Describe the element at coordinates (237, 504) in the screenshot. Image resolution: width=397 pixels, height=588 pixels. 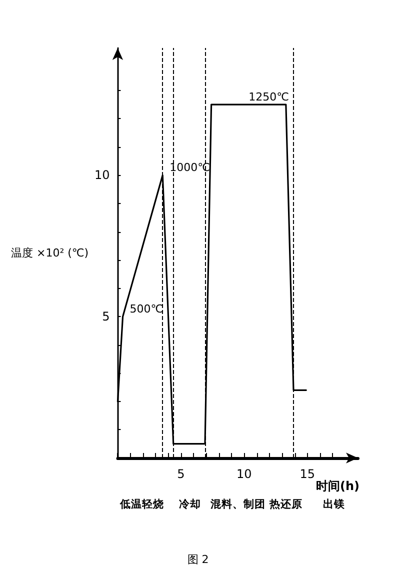
I see `text: 混料、制团` at that location.